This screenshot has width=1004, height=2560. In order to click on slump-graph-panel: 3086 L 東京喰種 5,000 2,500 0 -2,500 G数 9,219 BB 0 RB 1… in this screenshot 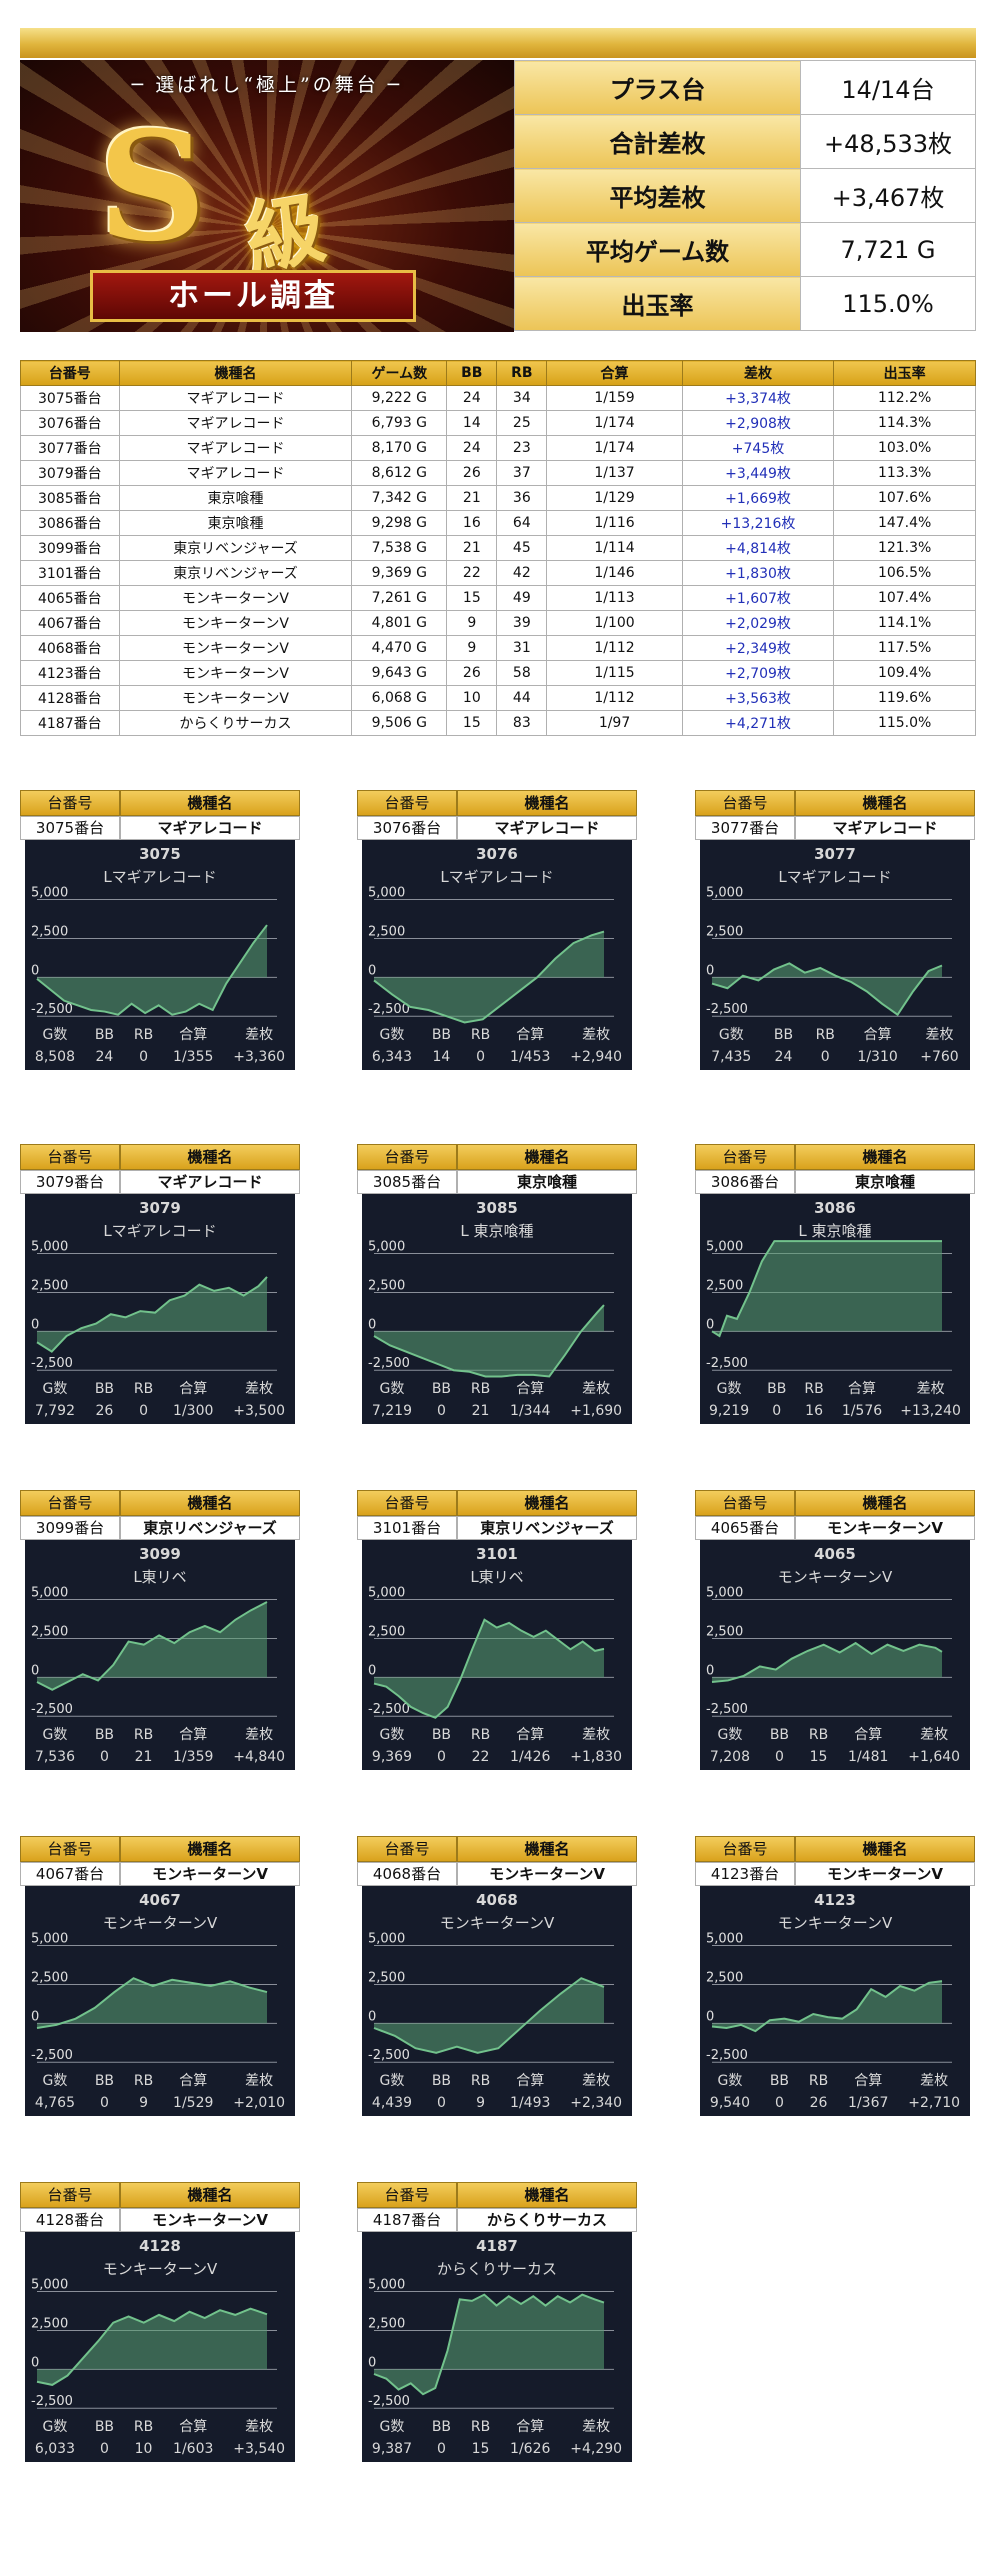, I will do `click(835, 1309)`.